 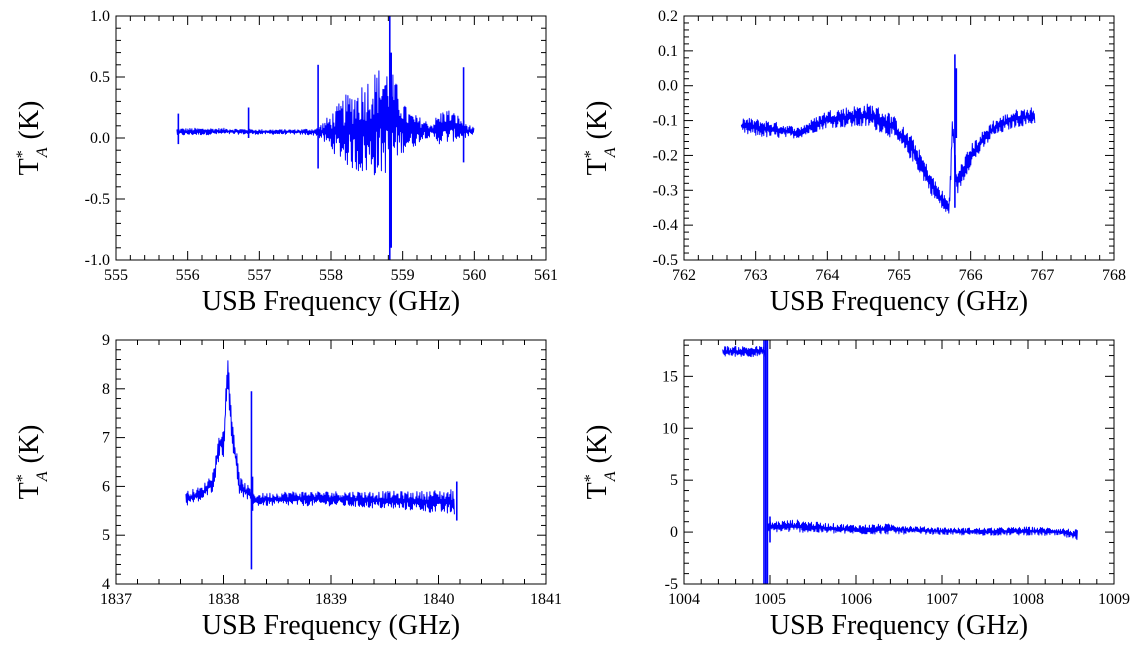 What do you see at coordinates (1028, 599) in the screenshot?
I see `x-tick-label: 1008` at bounding box center [1028, 599].